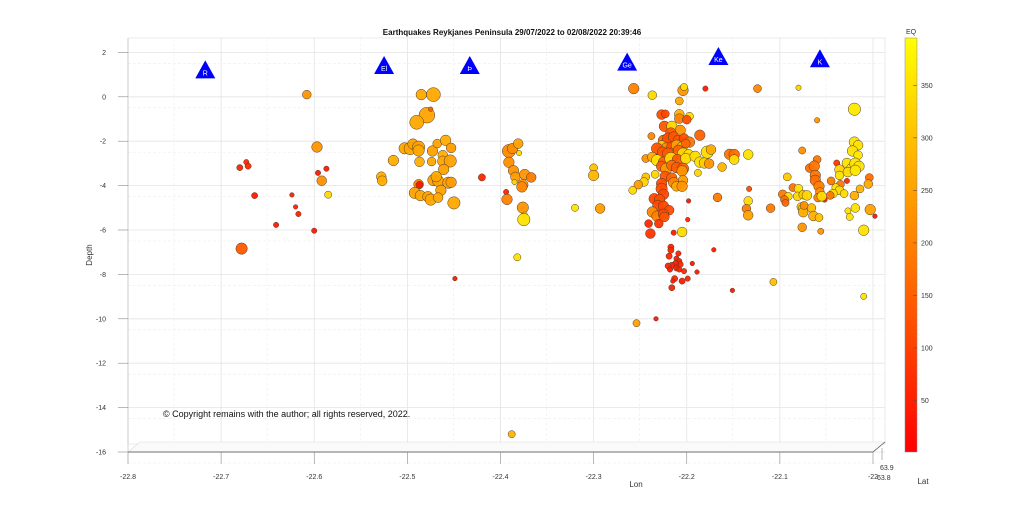 Image resolution: width=1024 pixels, height=508 pixels. I want to click on floor-plane, so click(506, 447).